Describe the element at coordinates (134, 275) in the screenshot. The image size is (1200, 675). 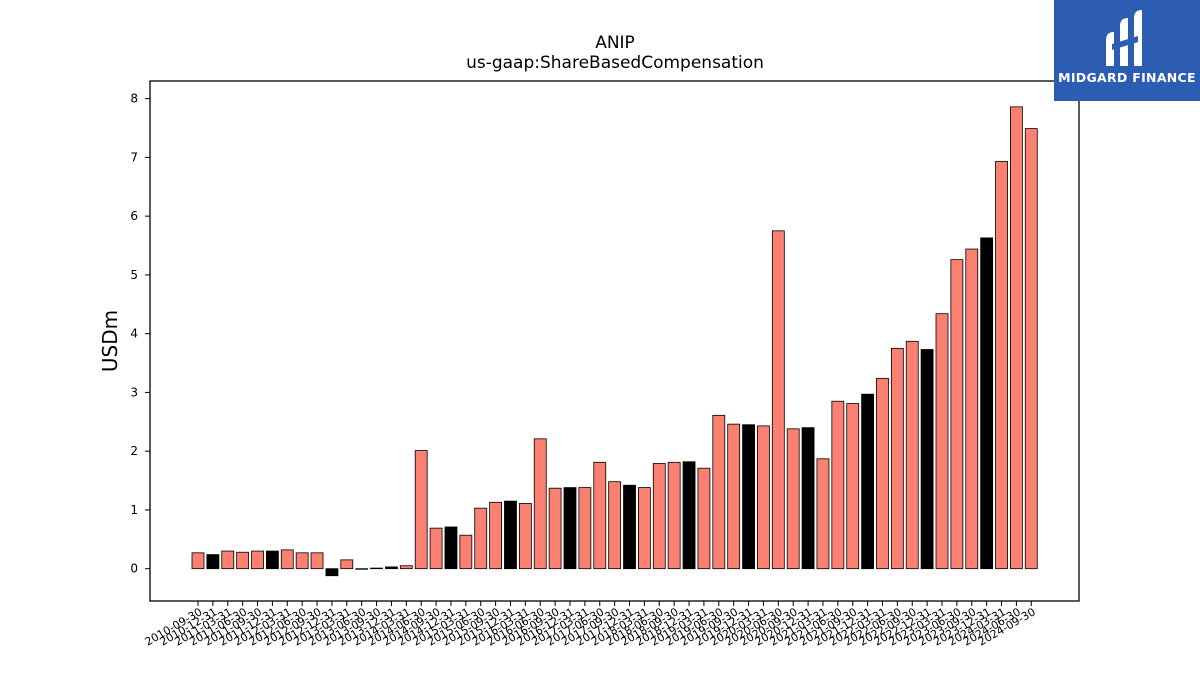
I see `y-tick-label: 5` at that location.